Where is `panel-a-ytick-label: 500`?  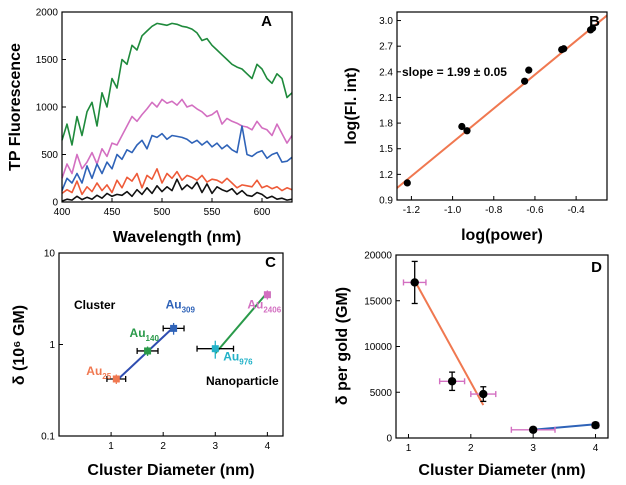 panel-a-ytick-label: 500 is located at coordinates (49, 155).